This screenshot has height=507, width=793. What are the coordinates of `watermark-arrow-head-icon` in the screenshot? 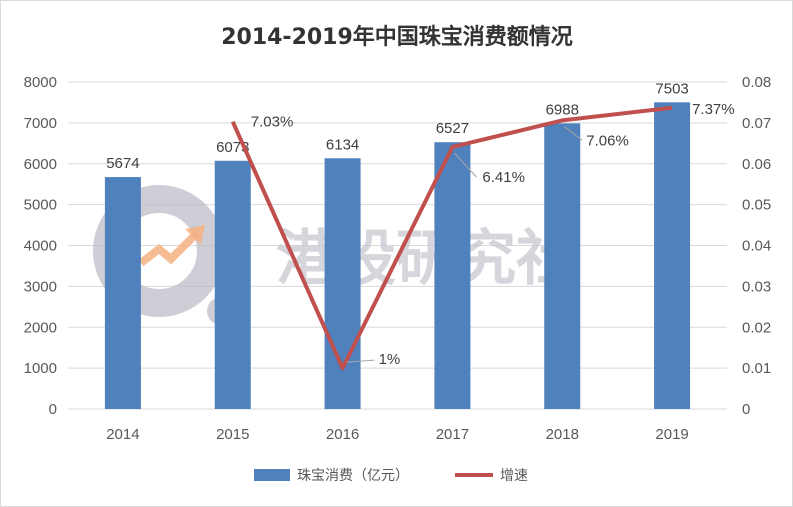 It's located at (195, 235).